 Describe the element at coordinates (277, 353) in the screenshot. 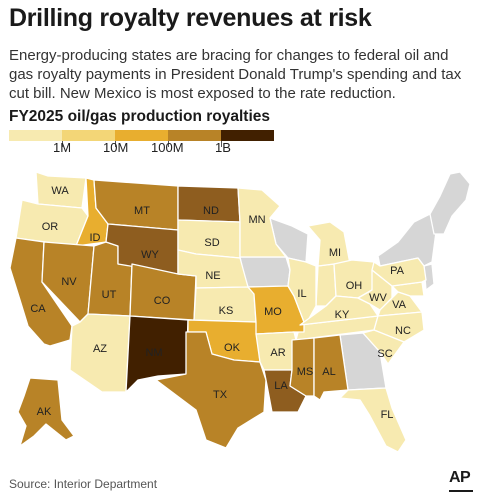

I see `state-label-ar: AR` at that location.